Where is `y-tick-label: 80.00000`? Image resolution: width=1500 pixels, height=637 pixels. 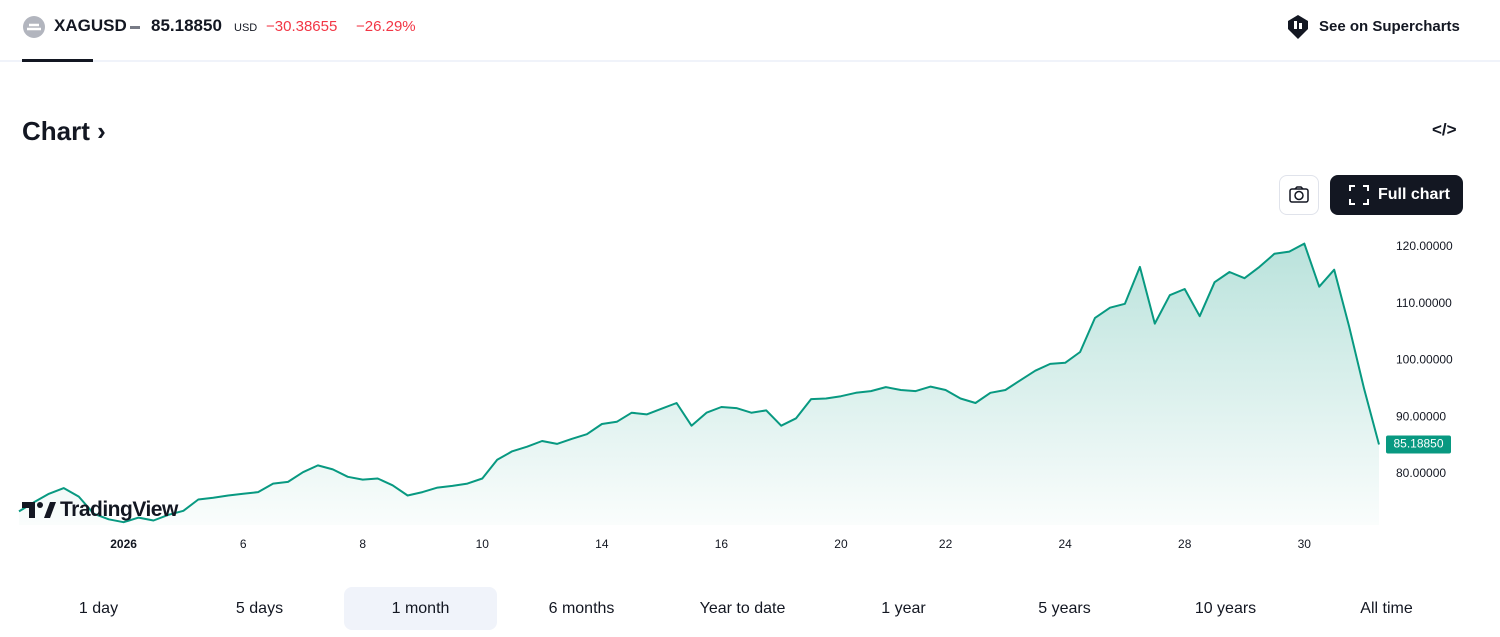
y-tick-label: 80.00000 is located at coordinates (1421, 473).